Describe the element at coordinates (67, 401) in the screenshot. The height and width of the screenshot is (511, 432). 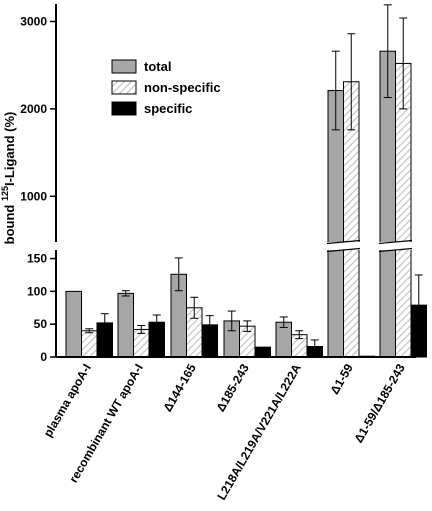
I see `x-tick-label: plasma apoA-I` at that location.